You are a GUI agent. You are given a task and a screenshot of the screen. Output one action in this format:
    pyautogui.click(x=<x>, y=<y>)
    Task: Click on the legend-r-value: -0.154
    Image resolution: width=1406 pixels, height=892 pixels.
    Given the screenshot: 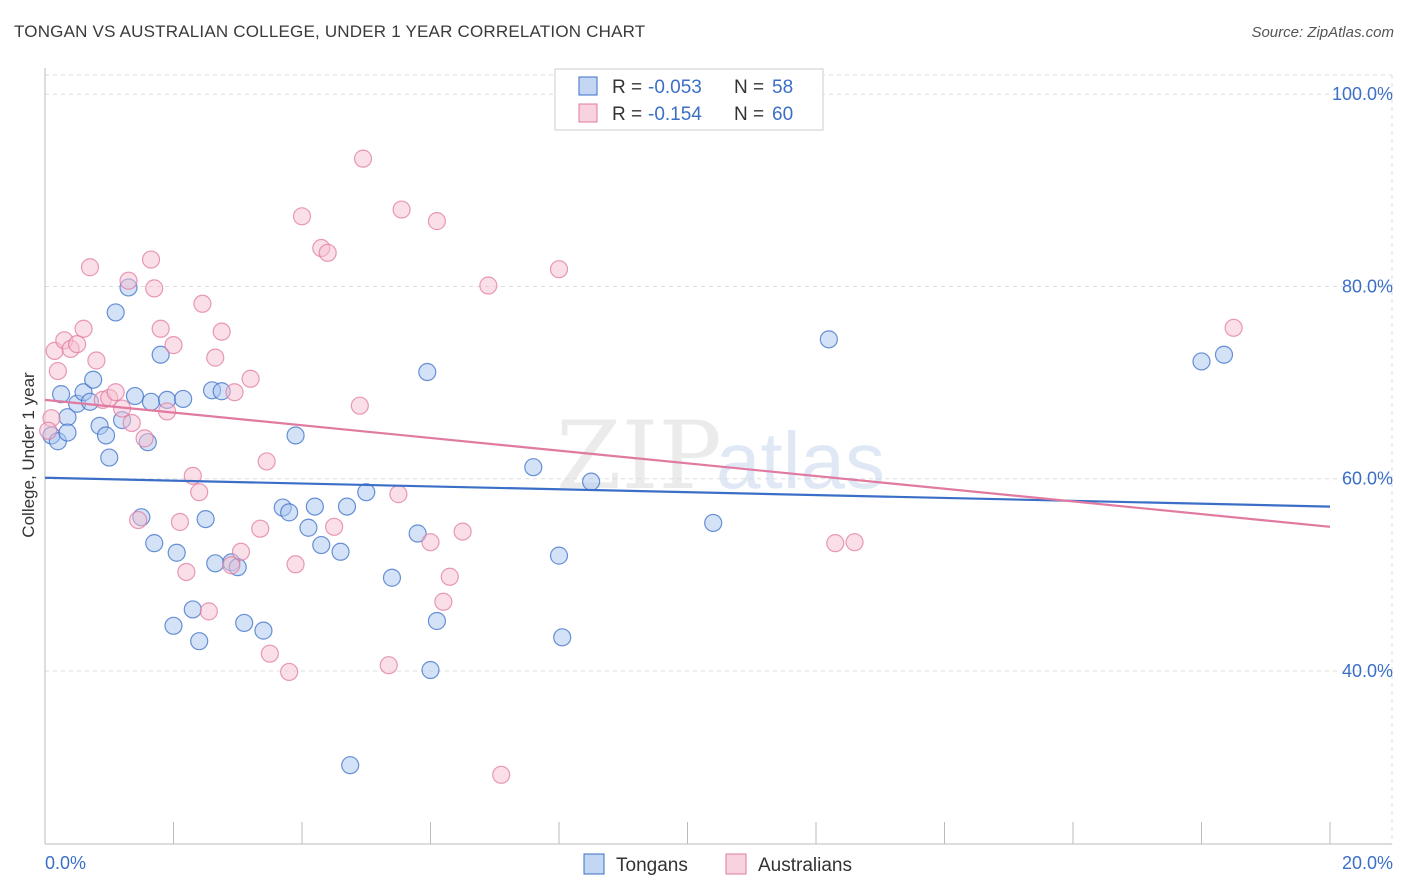 What is the action you would take?
    pyautogui.click(x=675, y=114)
    